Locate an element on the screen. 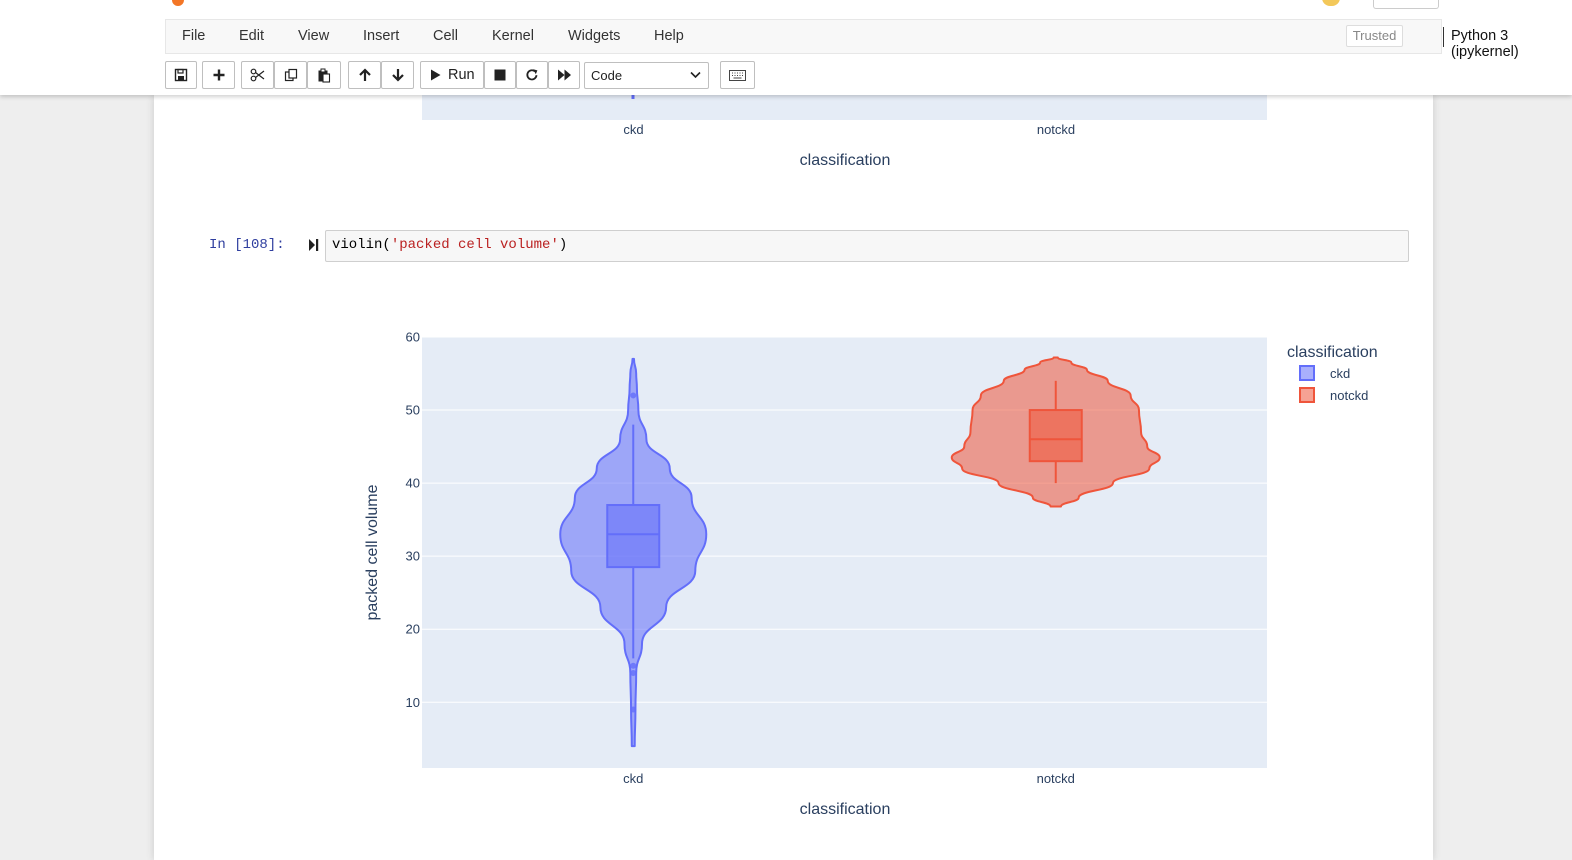 Image resolution: width=1572 pixels, height=860 pixels. legend-label-notckd: notckd is located at coordinates (1349, 395).